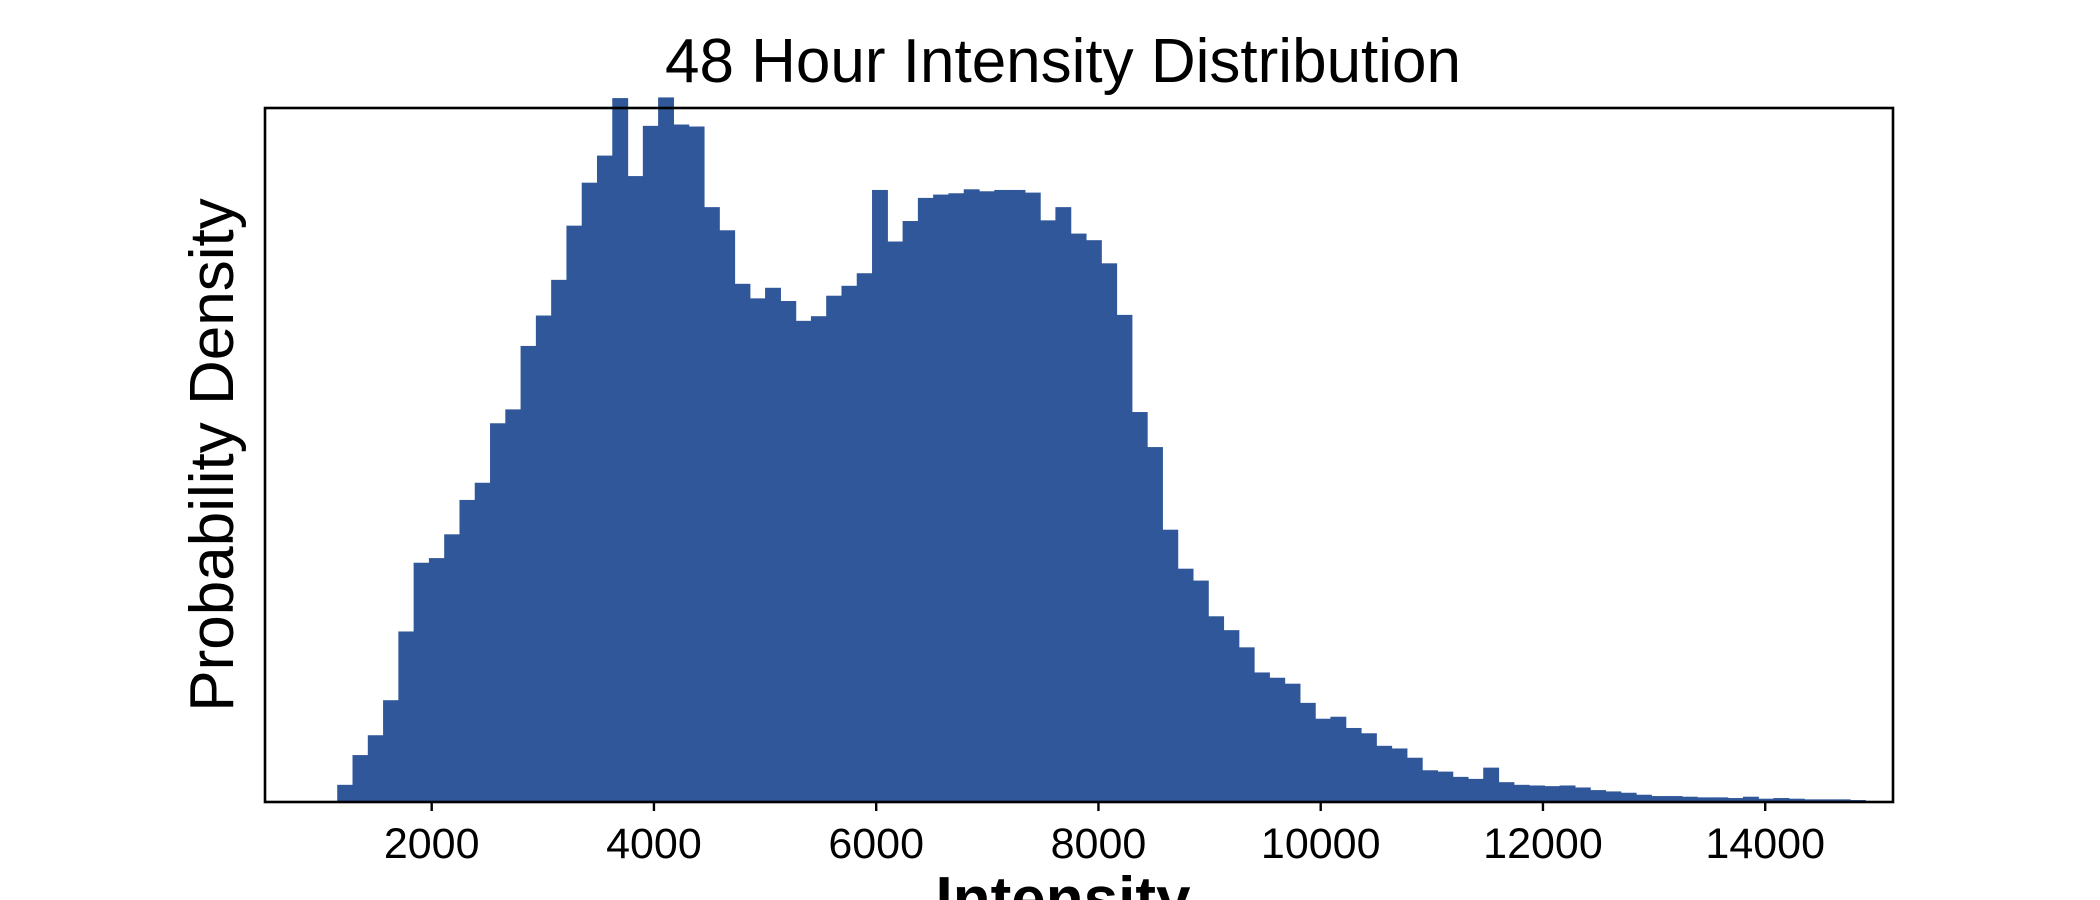 The image size is (2100, 900). Describe the element at coordinates (1063, 882) in the screenshot. I see `x-axis-label: Intensity` at that location.